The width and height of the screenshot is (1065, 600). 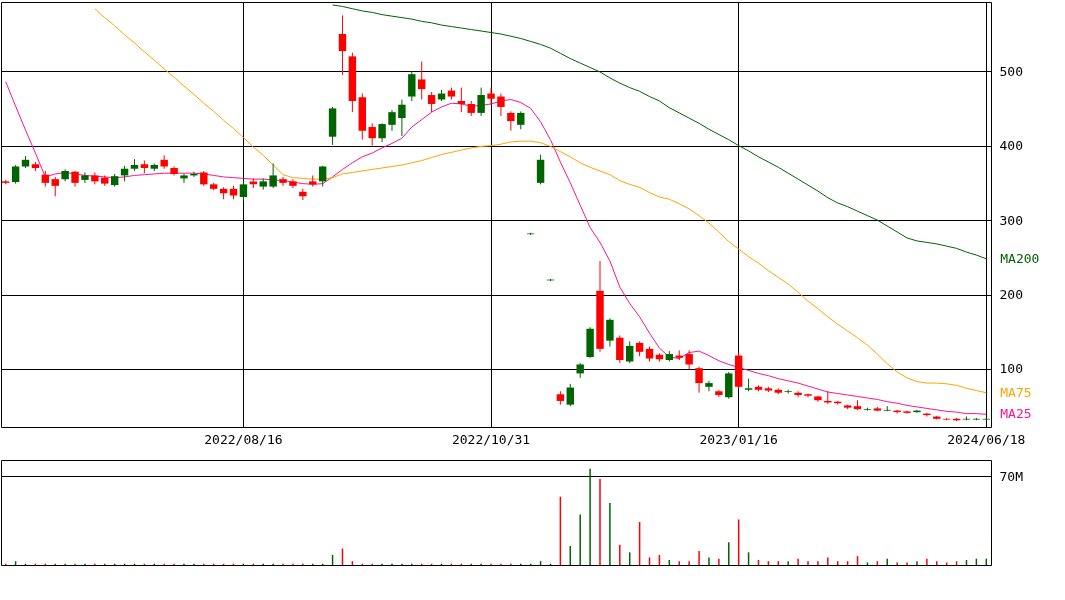 What do you see at coordinates (1011, 146) in the screenshot?
I see `y-tick-label: 400` at bounding box center [1011, 146].